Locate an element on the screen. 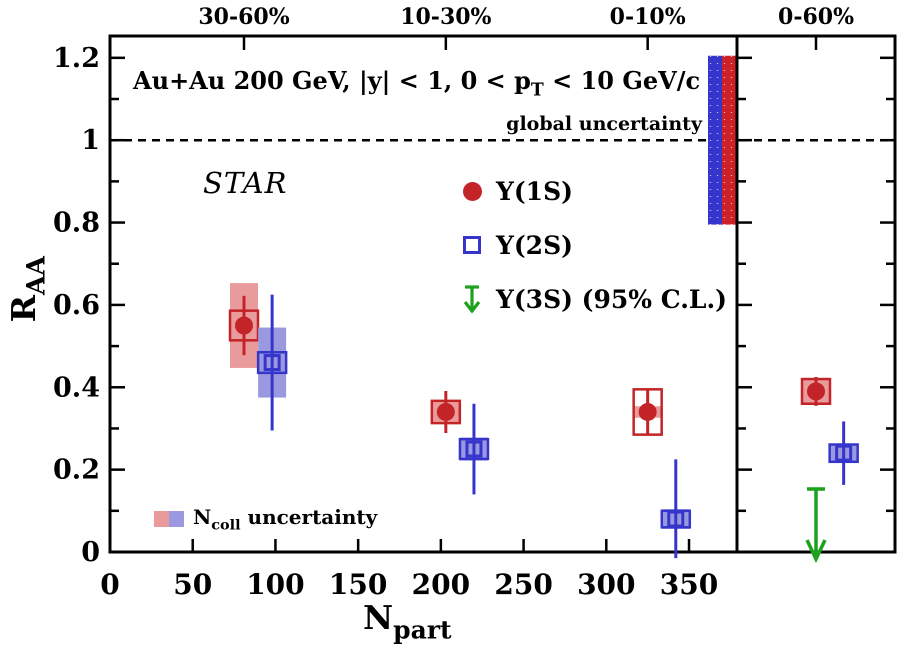  centrality-label-10-30: 10-30% is located at coordinates (446, 17).